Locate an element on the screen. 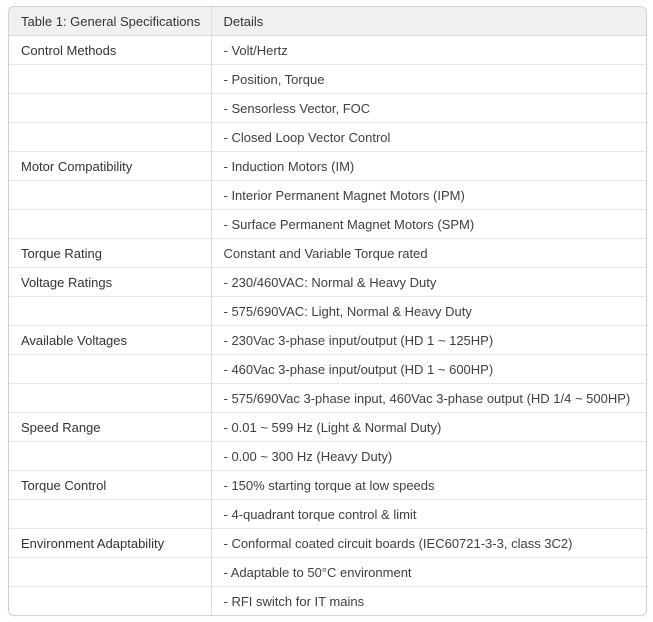 The image size is (653, 622). detail-cell: - Sensorless Vector, FOC is located at coordinates (428, 108).